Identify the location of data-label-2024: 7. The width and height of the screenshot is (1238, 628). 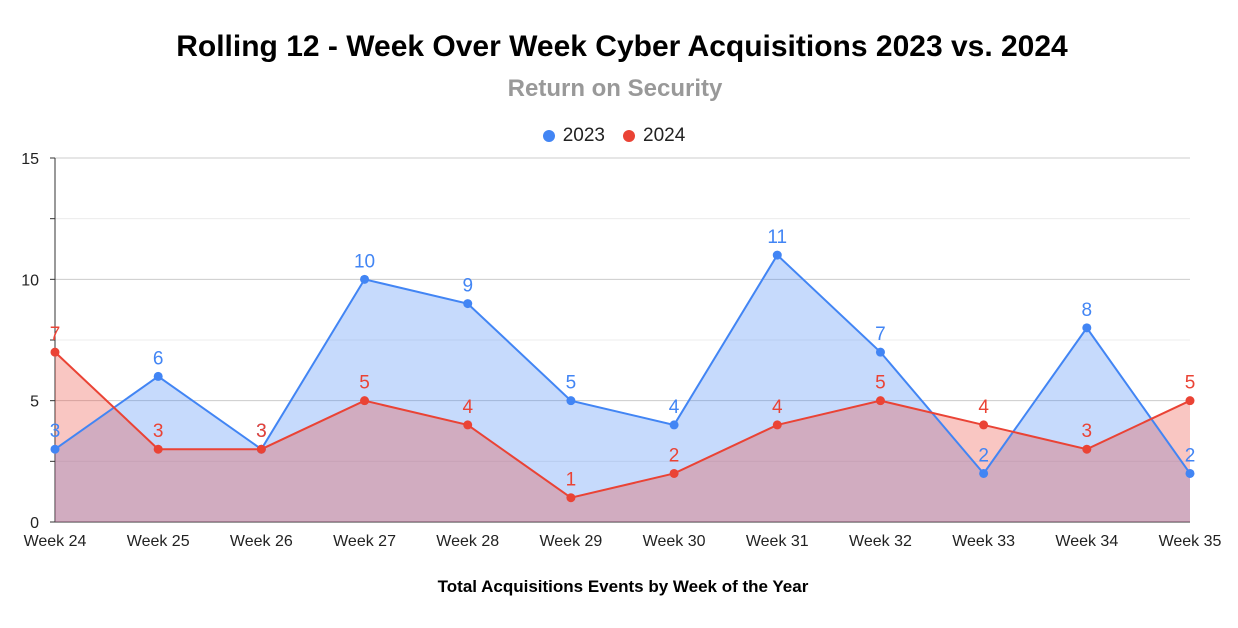
(55, 334).